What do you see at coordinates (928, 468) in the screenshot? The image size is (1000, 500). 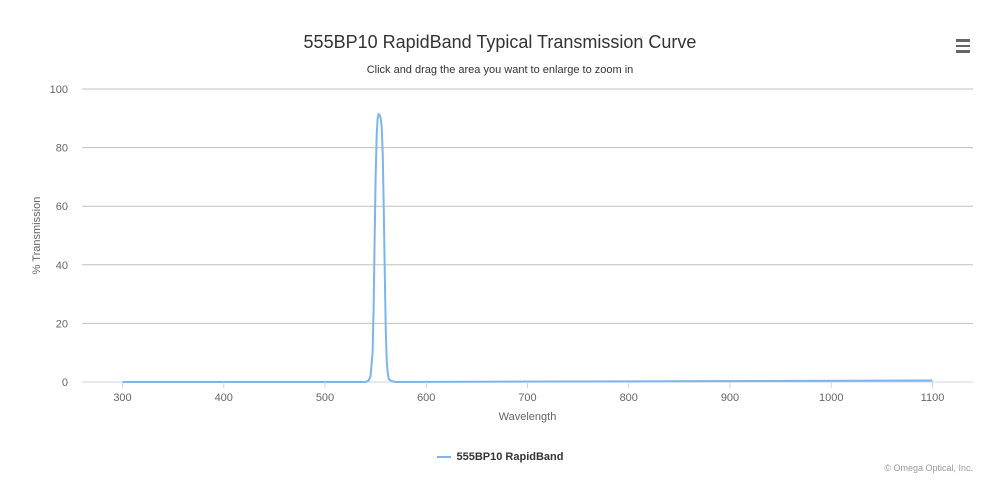 I see `credits-text: © Omega Optical, Inc.` at bounding box center [928, 468].